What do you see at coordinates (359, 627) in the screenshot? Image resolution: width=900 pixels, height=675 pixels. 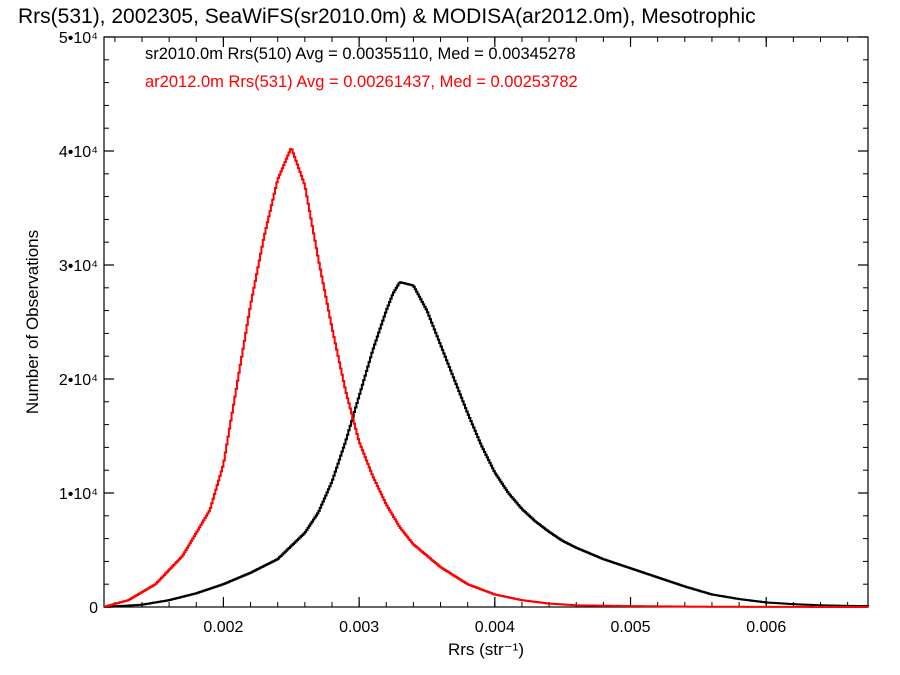 I see `x-tick-label: 0.003` at bounding box center [359, 627].